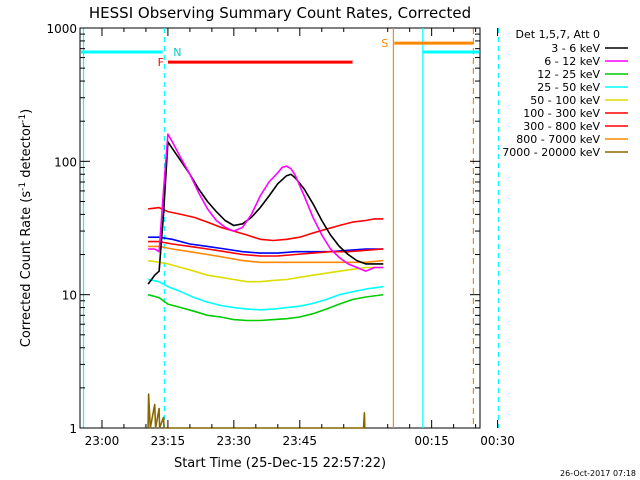 This screenshot has width=640, height=480. Describe the element at coordinates (384, 43) in the screenshot. I see `saa-flag-label: S` at that location.